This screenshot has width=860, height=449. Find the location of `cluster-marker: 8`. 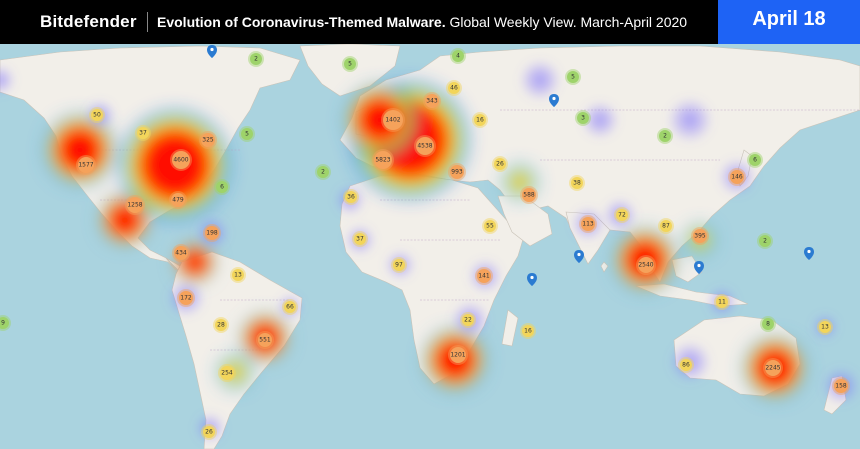

cluster-marker: 8 is located at coordinates (768, 324).